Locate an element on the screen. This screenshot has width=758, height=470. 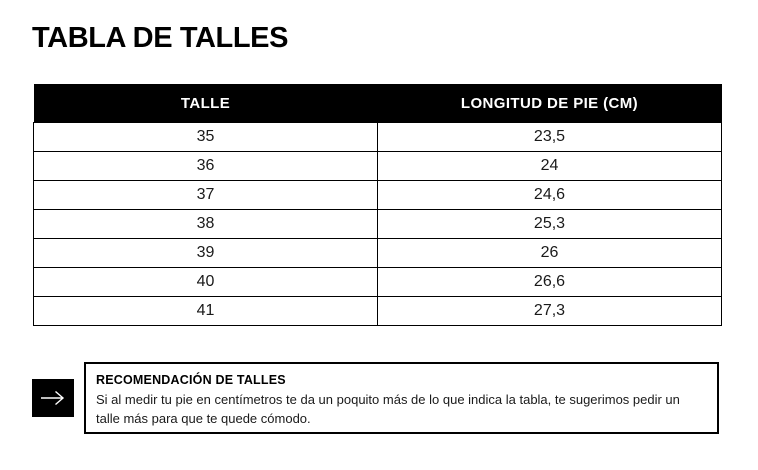
cell-talle: 39 is located at coordinates (205, 253).